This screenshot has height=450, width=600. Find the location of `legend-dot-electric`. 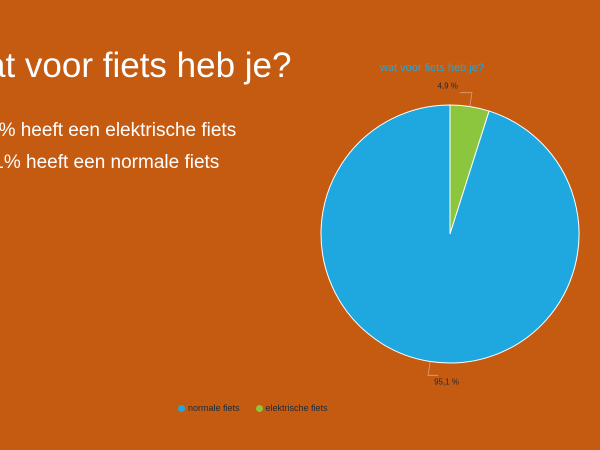

legend-dot-electric is located at coordinates (259, 408).